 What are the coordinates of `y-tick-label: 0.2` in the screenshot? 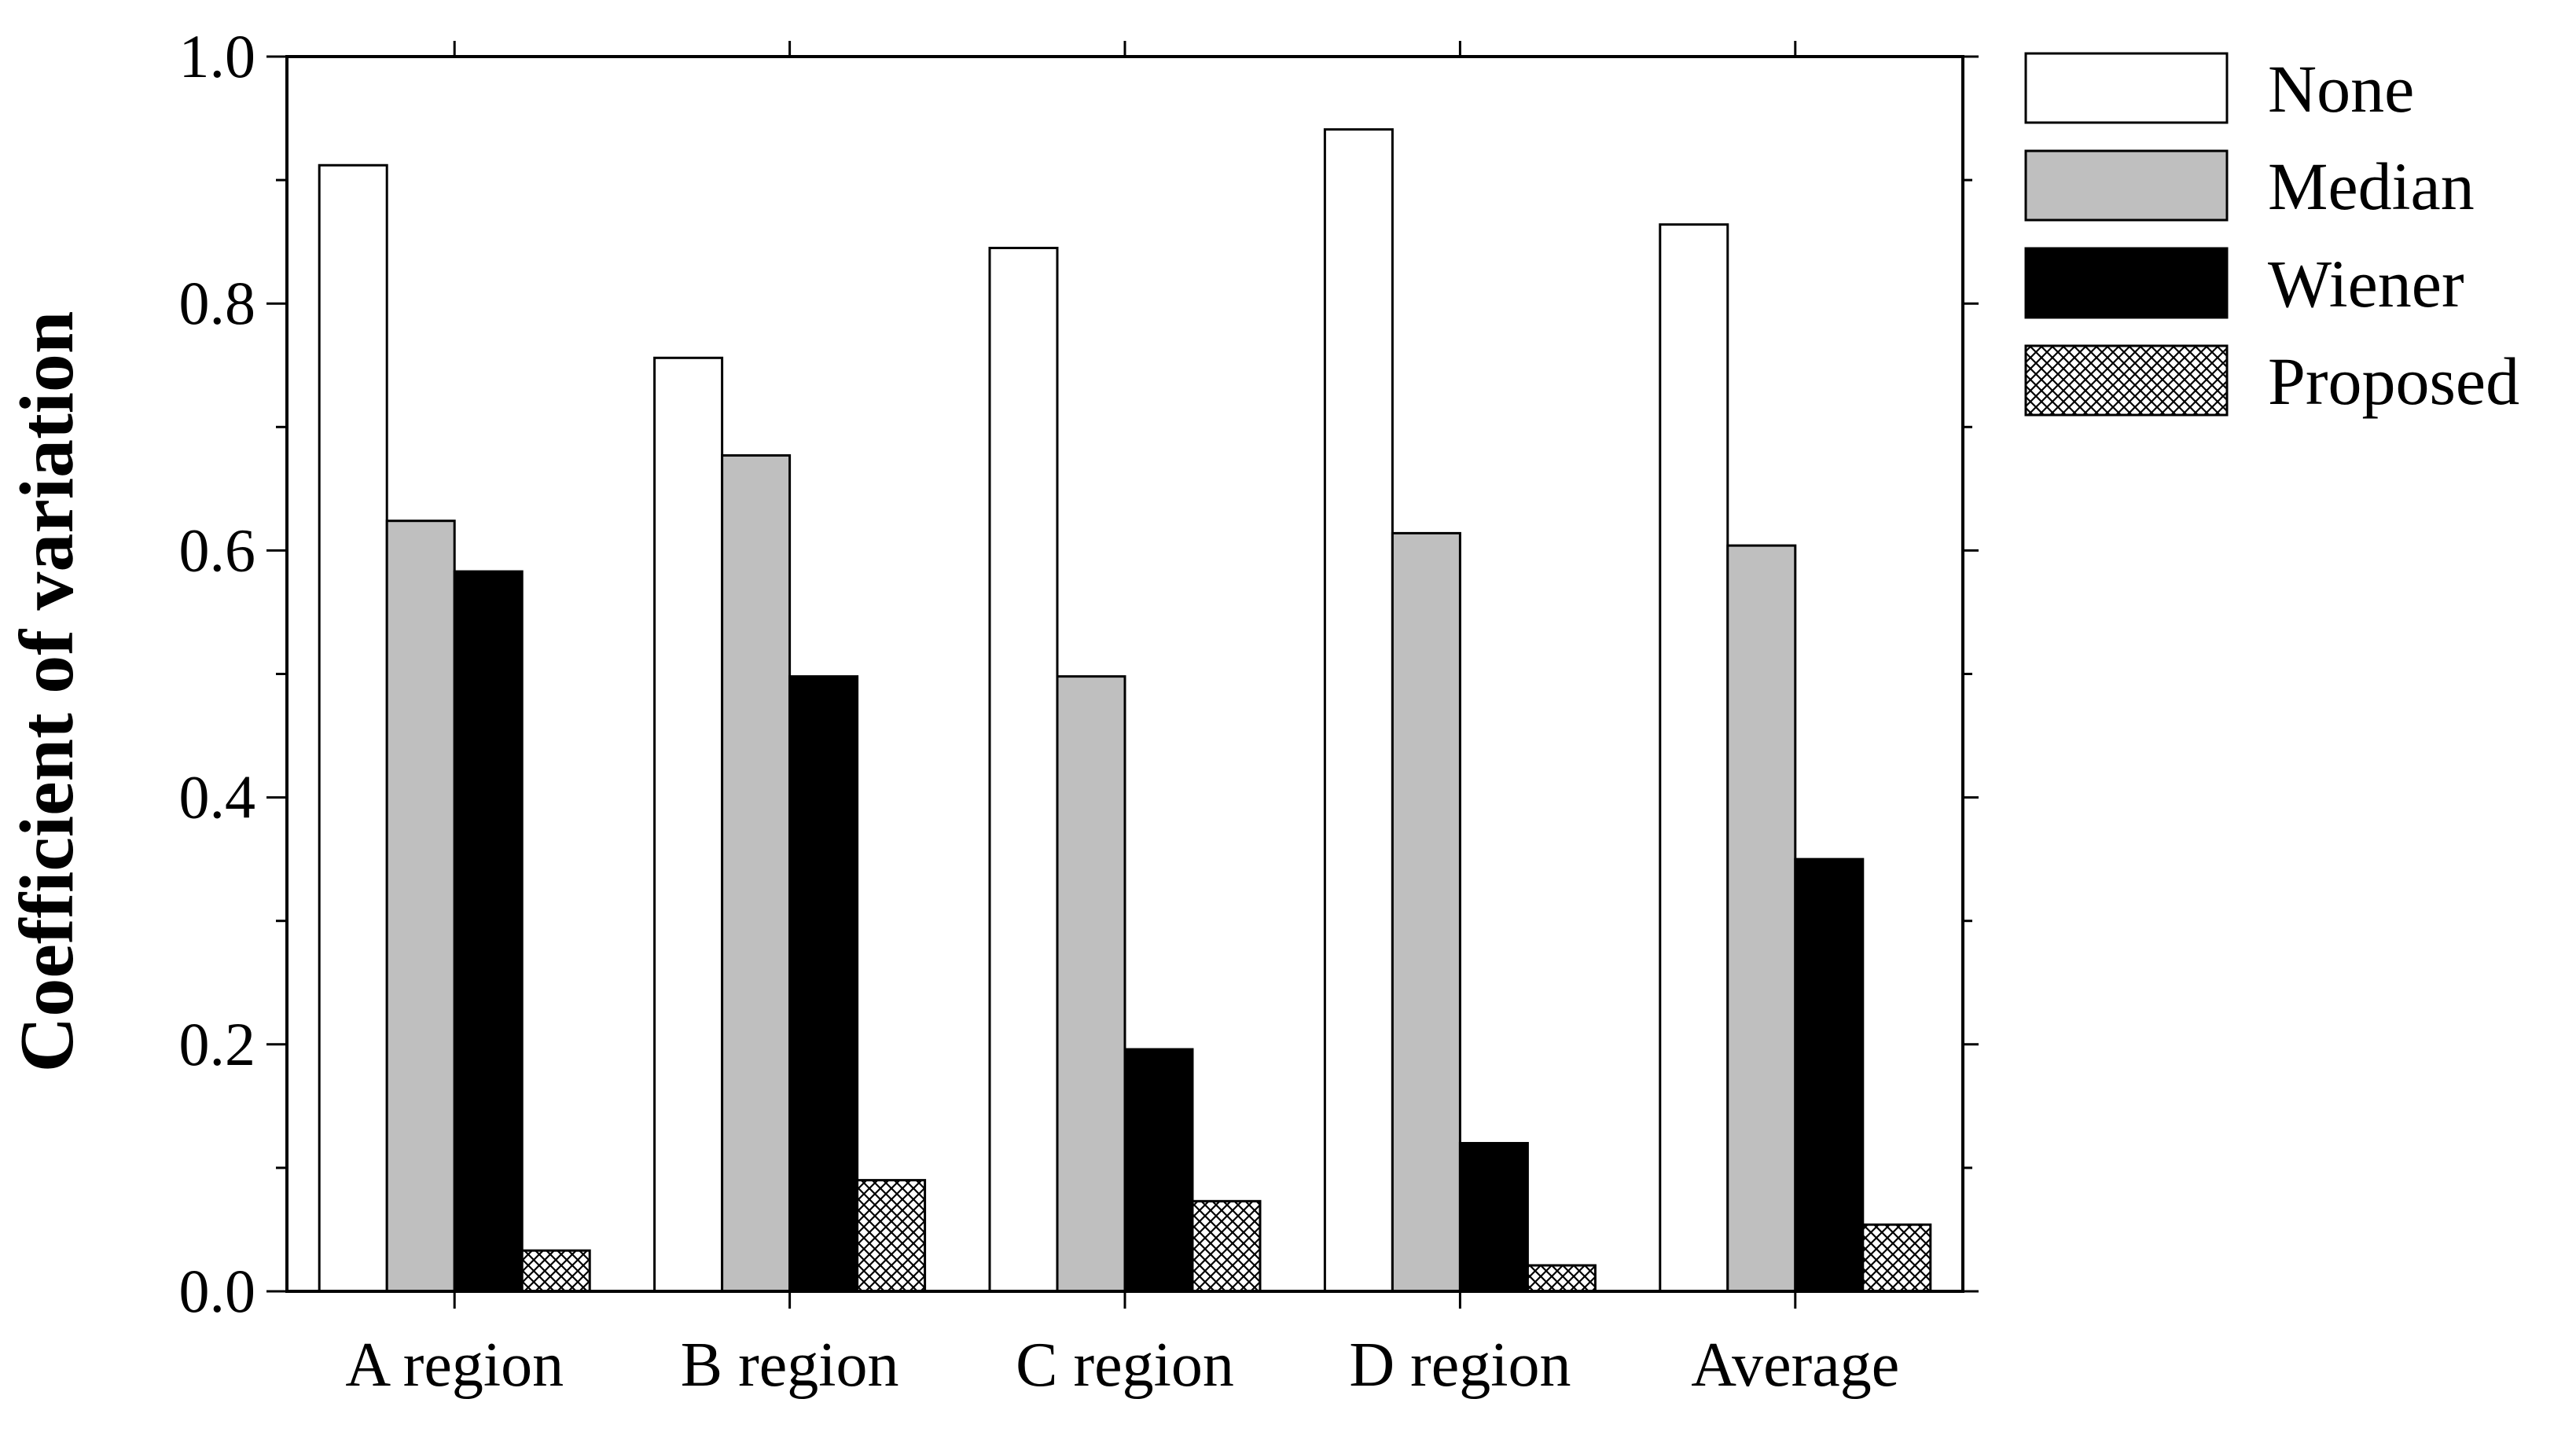 It's located at (217, 1044).